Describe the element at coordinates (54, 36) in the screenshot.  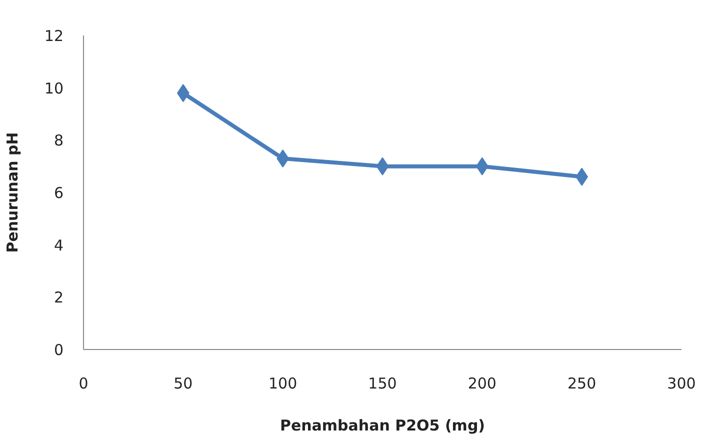
I see `y-tick-label: 12` at that location.